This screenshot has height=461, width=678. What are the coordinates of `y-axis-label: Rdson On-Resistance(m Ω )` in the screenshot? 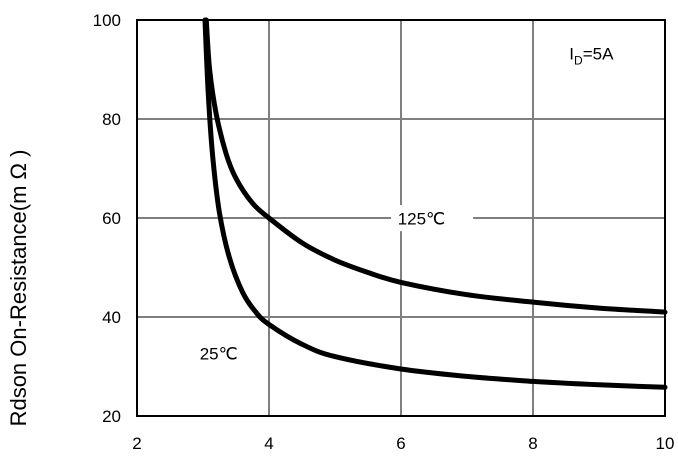 It's located at (18, 288).